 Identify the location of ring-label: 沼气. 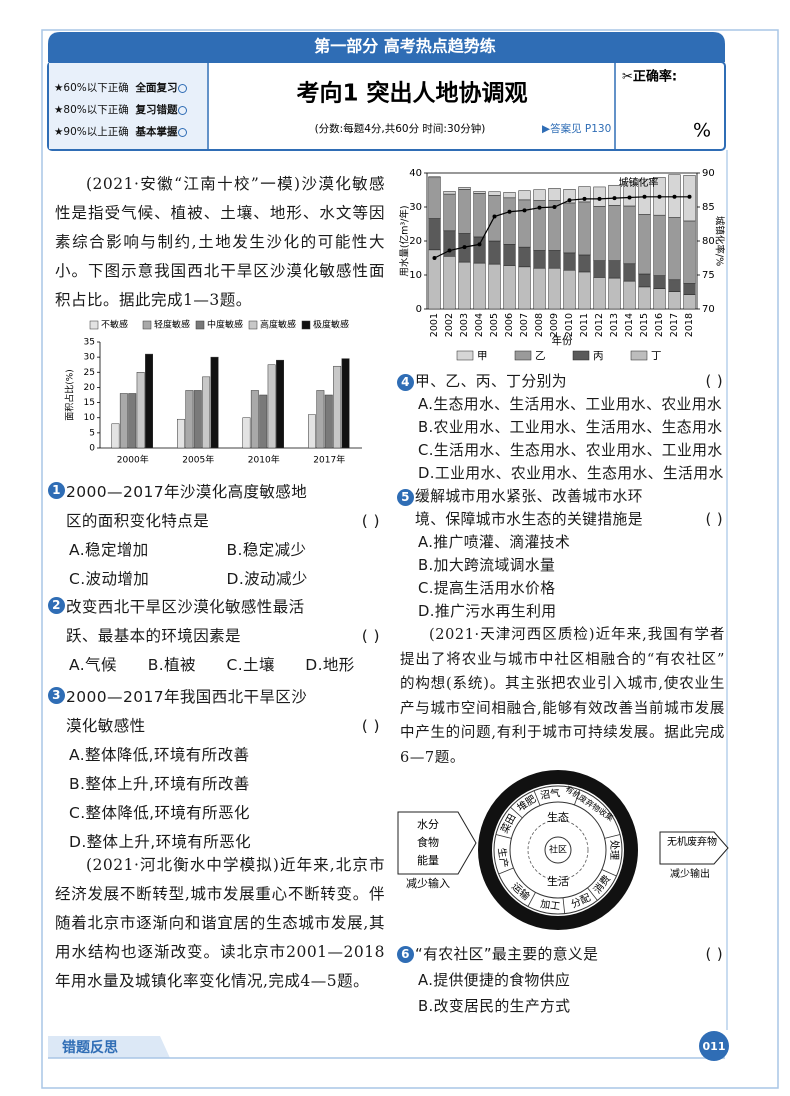
(550, 794).